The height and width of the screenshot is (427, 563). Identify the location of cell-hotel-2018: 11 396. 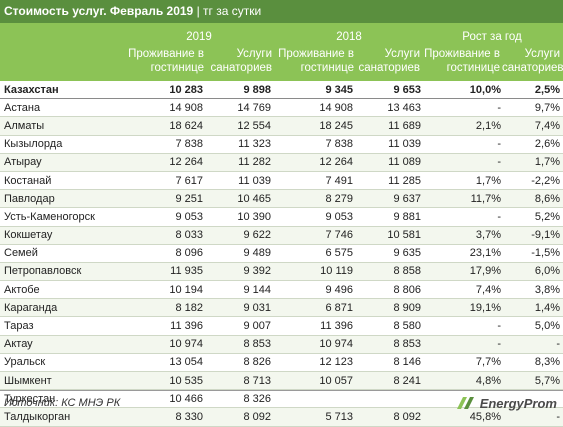
(315, 326).